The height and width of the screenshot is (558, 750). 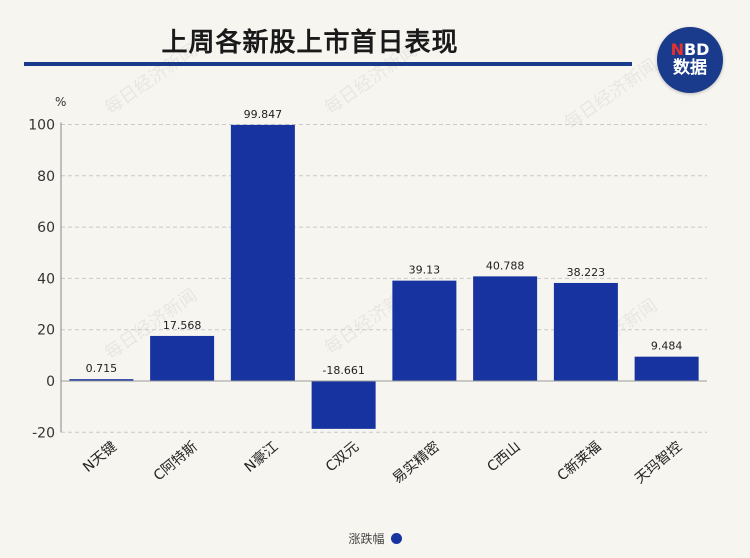 What do you see at coordinates (176, 462) in the screenshot?
I see `x-tick-label: C阿特斯` at bounding box center [176, 462].